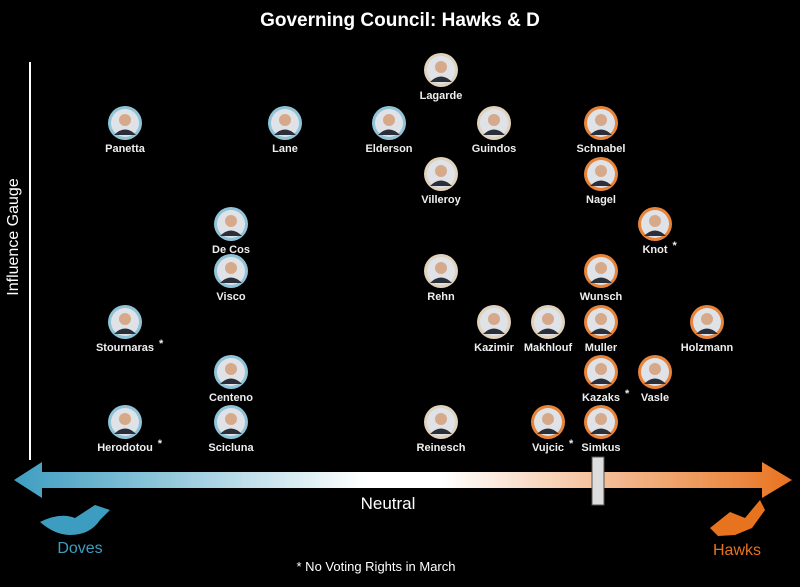  I want to click on member: Rehn, so click(441, 278).